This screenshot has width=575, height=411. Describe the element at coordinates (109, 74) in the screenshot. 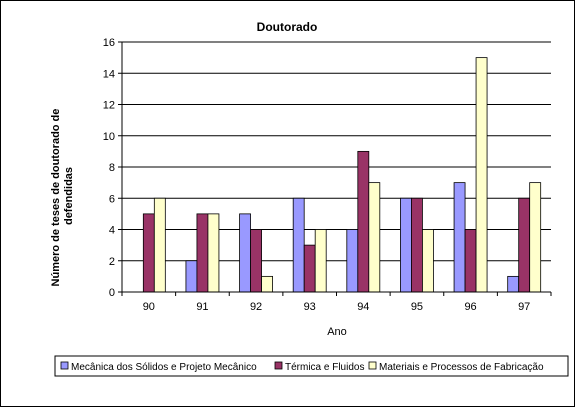

I see `y-tick-label: 14` at that location.